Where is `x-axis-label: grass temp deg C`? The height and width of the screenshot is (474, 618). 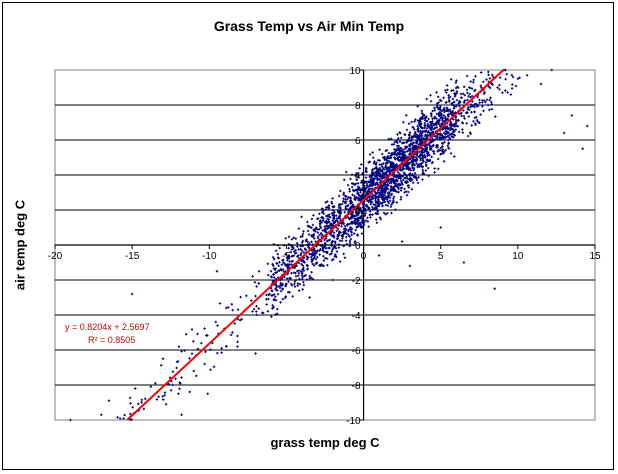 x-axis-label: grass temp deg C is located at coordinates (325, 442).